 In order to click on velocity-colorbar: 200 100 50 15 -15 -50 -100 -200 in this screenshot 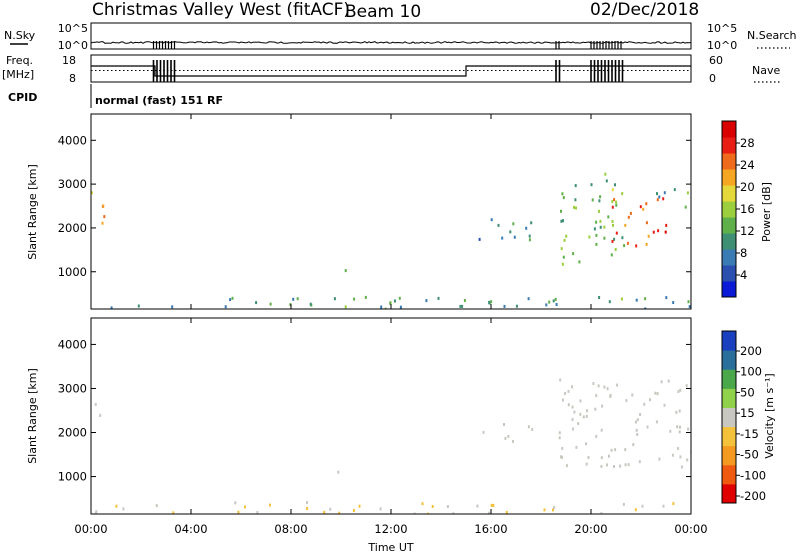, I will do `click(743, 417)`.